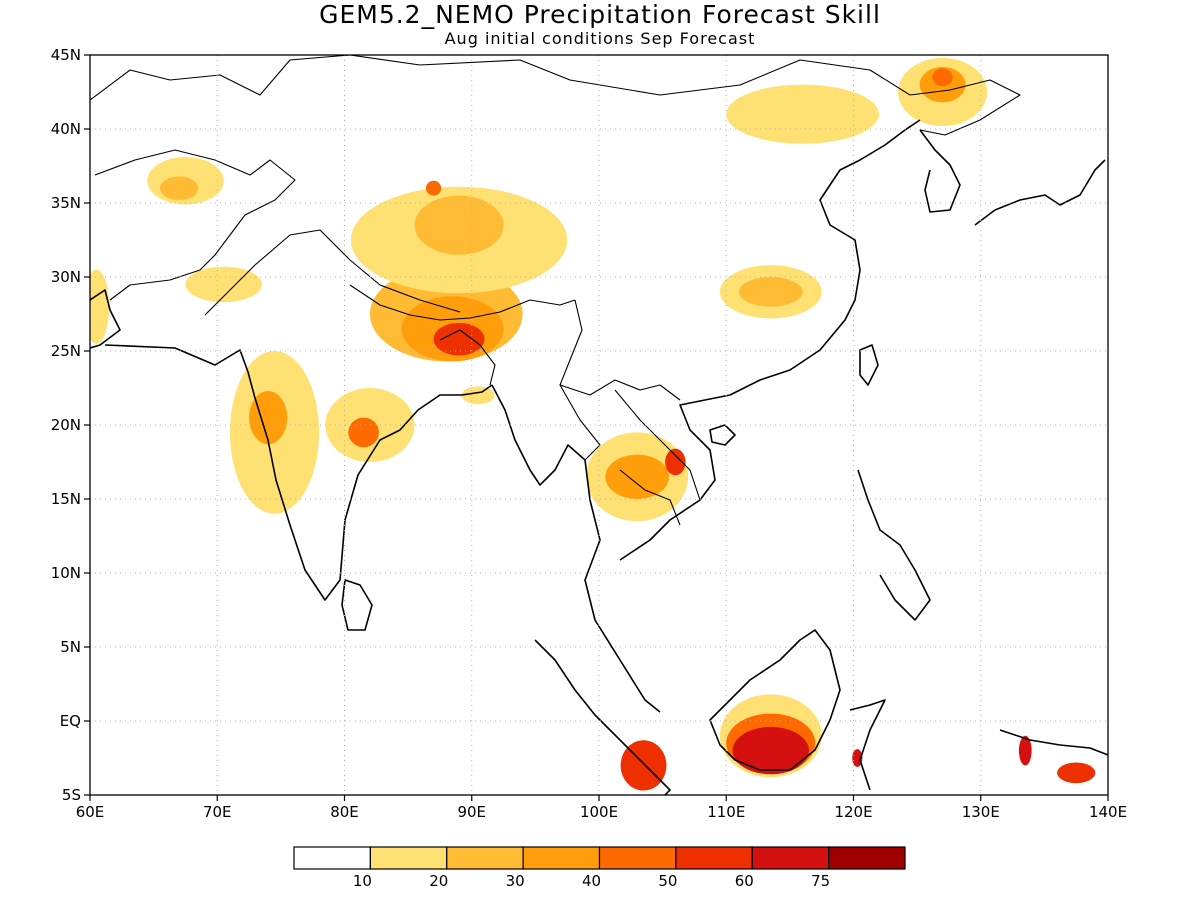 This screenshot has height=900, width=1200. I want to click on lon-tick-label: 110E, so click(726, 812).